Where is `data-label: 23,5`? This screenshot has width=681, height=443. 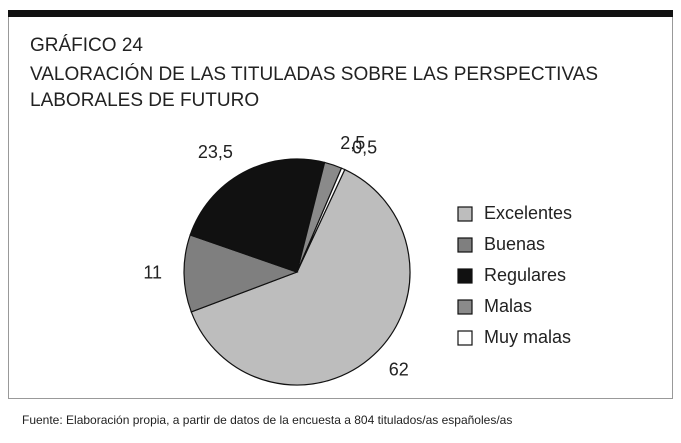
data-label: 23,5 is located at coordinates (215, 152).